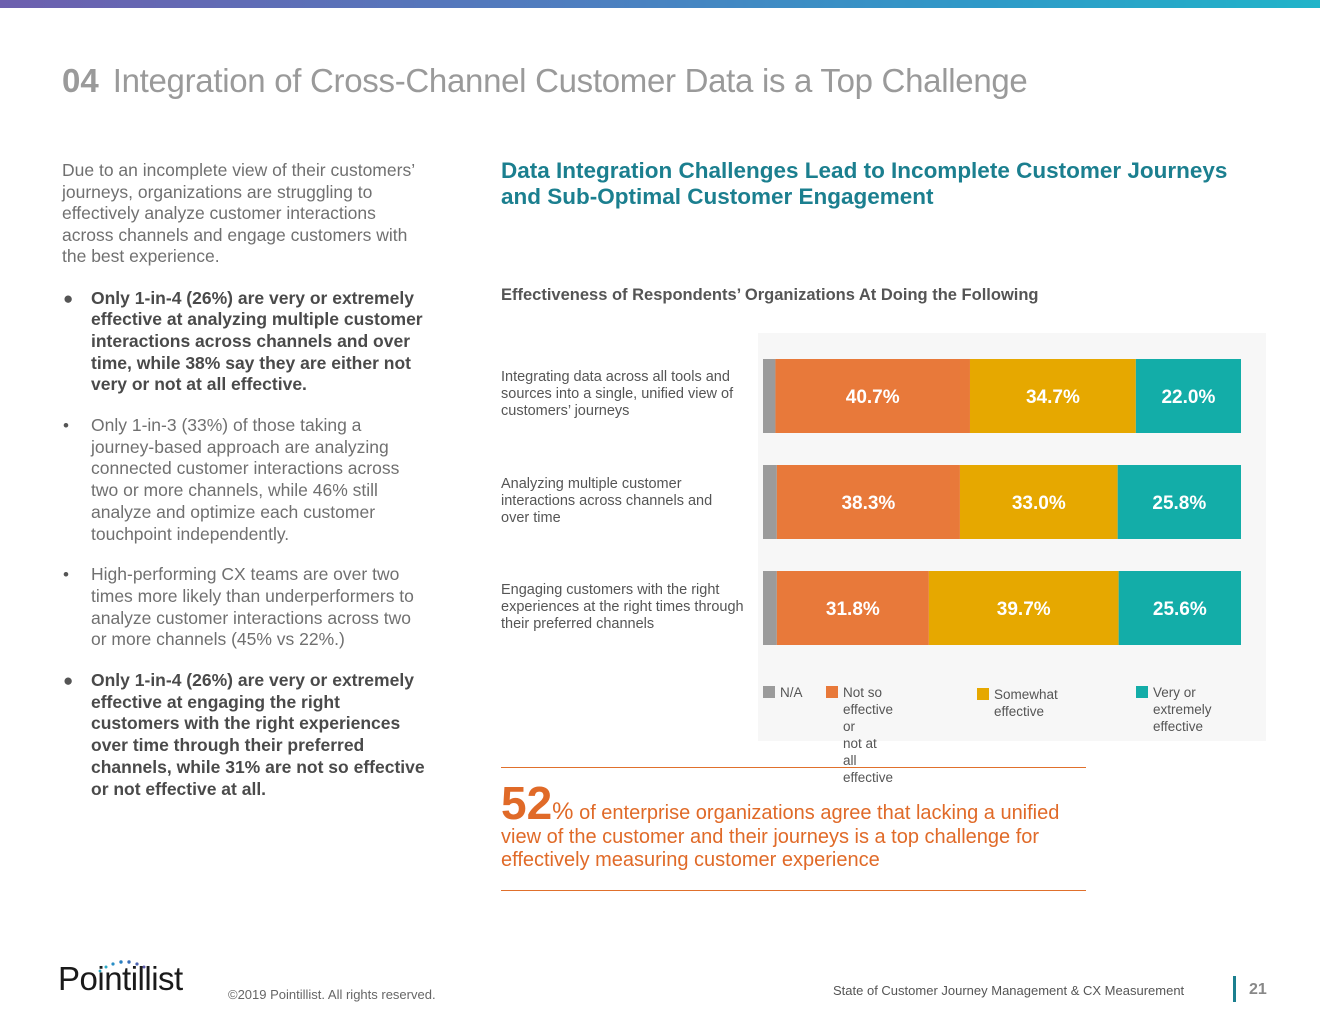  I want to click on bar-value-label-very-or-extremely-effective-row-1: 22.0%, so click(1188, 397).